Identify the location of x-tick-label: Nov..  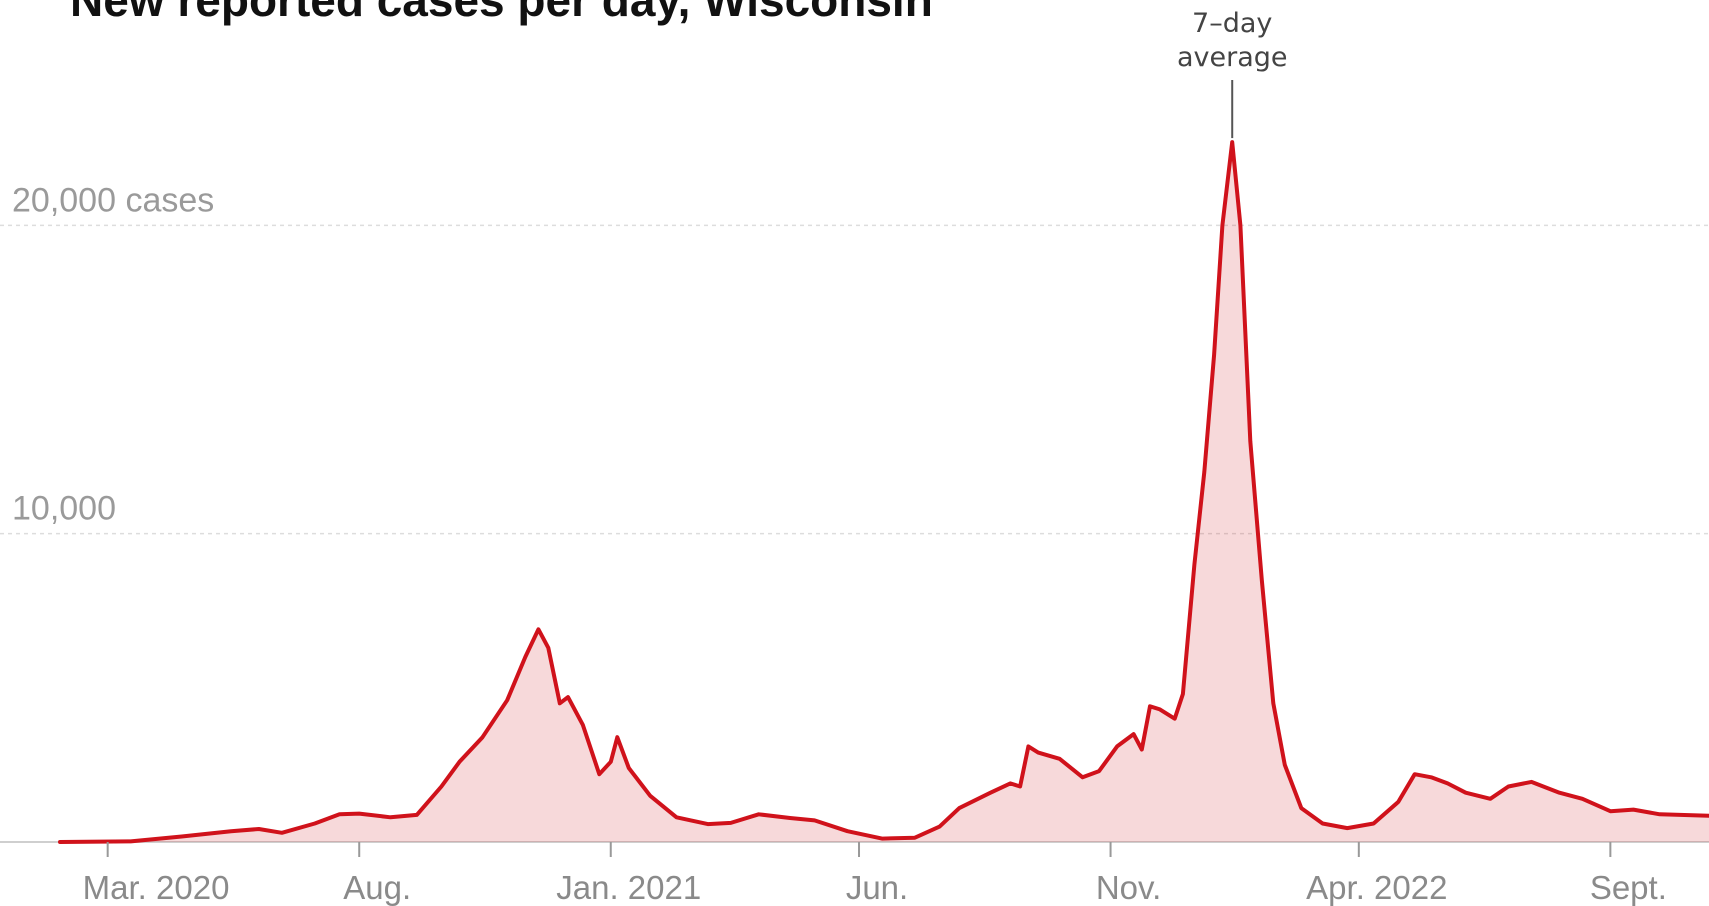
(1128, 887).